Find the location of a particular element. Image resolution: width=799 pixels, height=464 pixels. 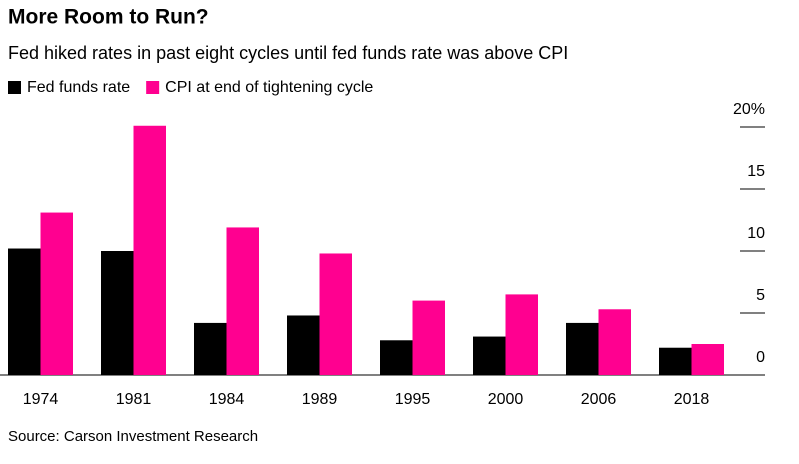

y-tick-label: 0 is located at coordinates (760, 357).